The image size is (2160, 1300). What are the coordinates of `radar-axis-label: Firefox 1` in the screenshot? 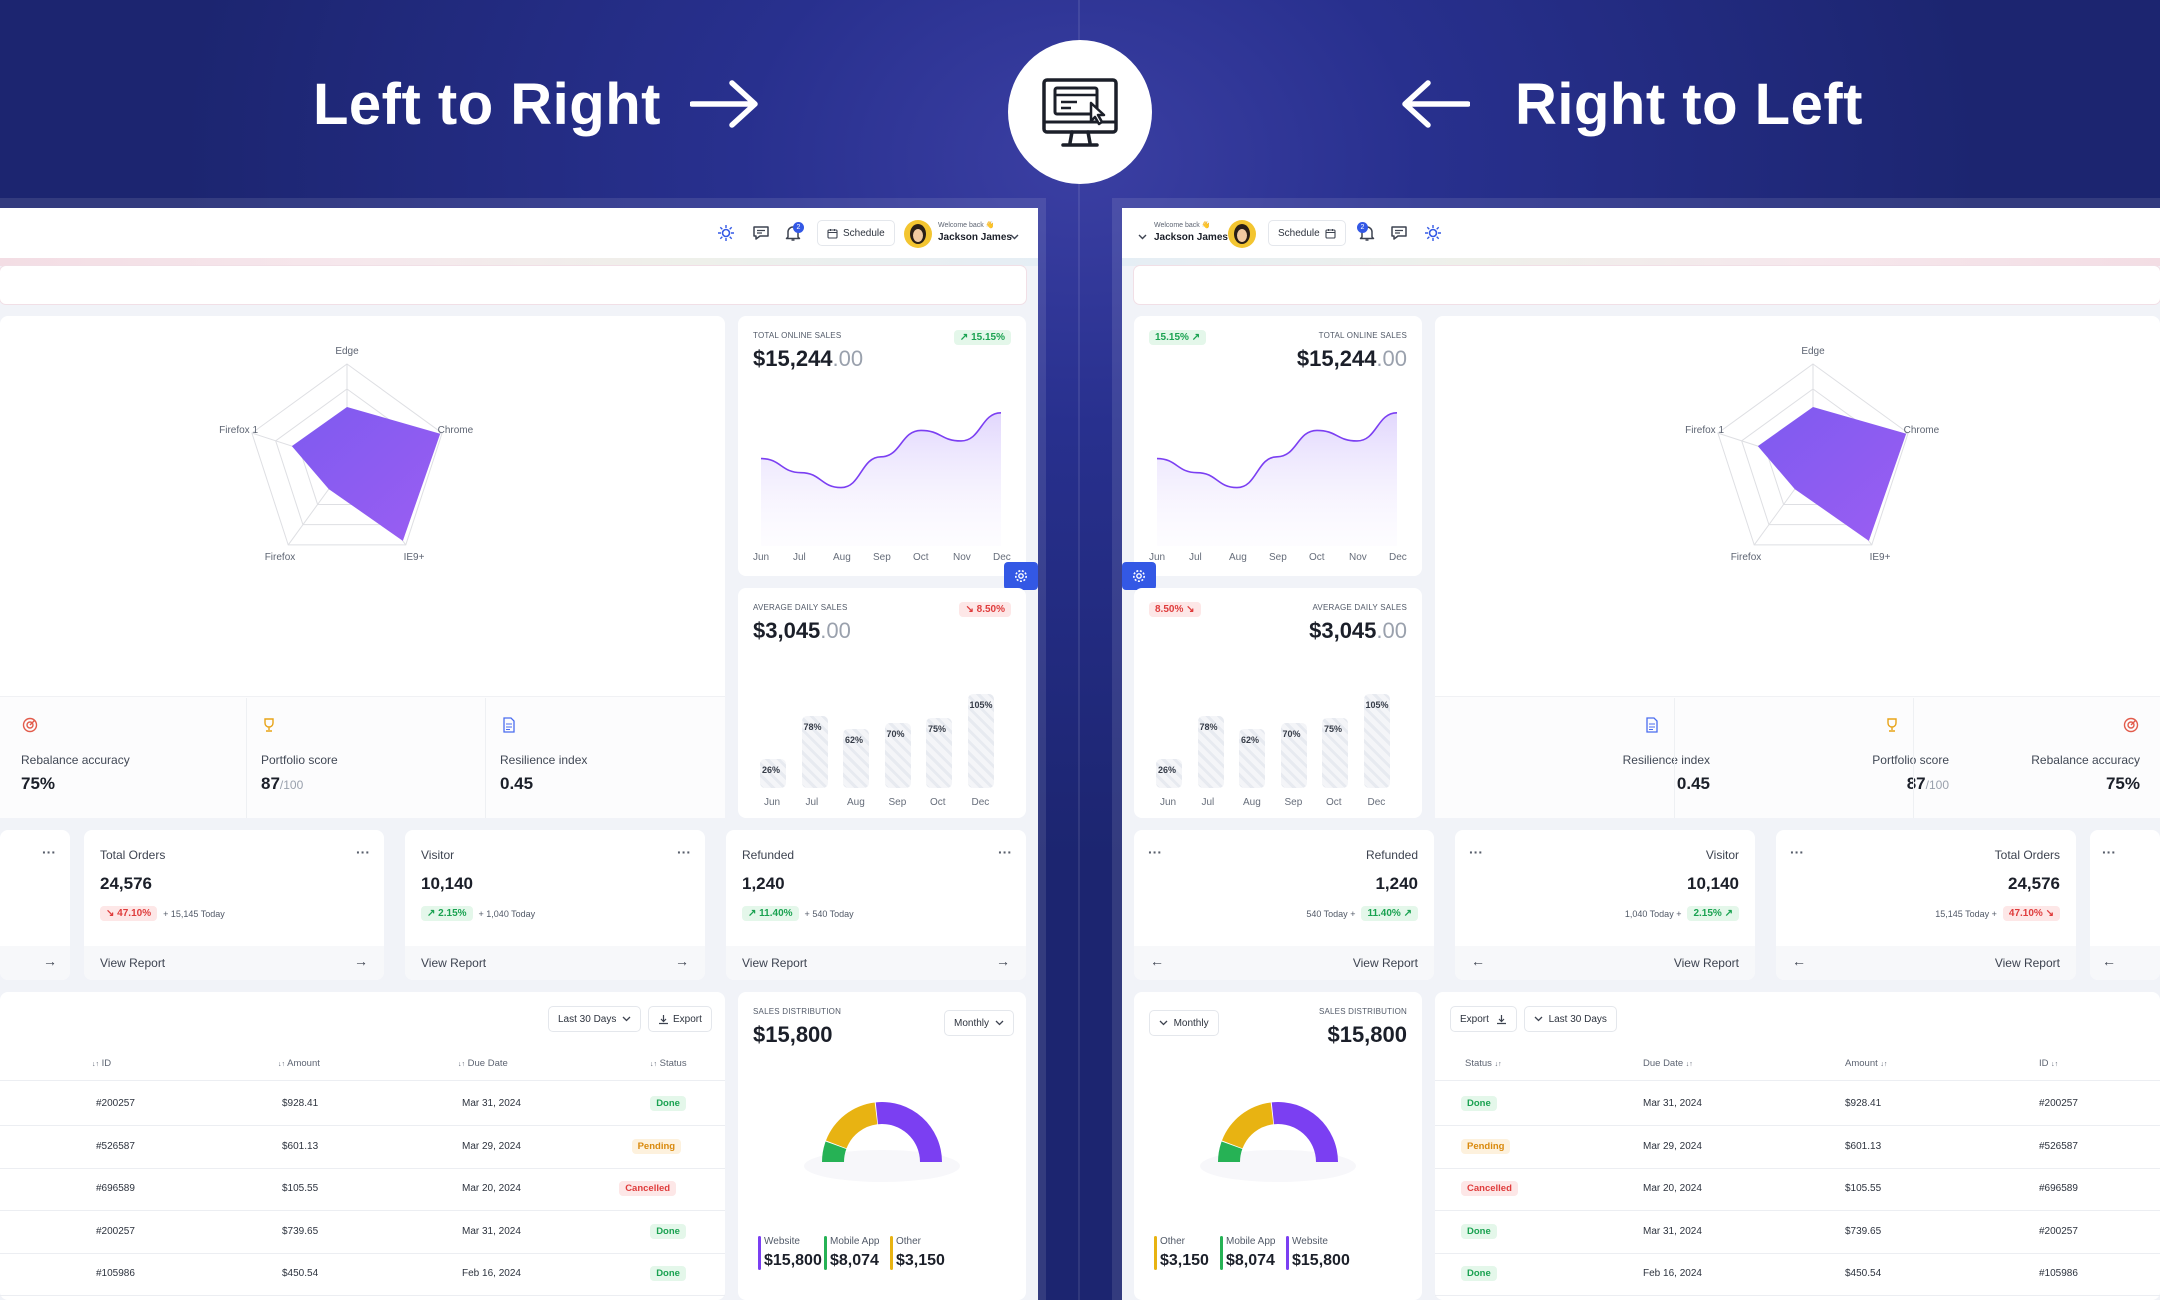 It's located at (1704, 430).